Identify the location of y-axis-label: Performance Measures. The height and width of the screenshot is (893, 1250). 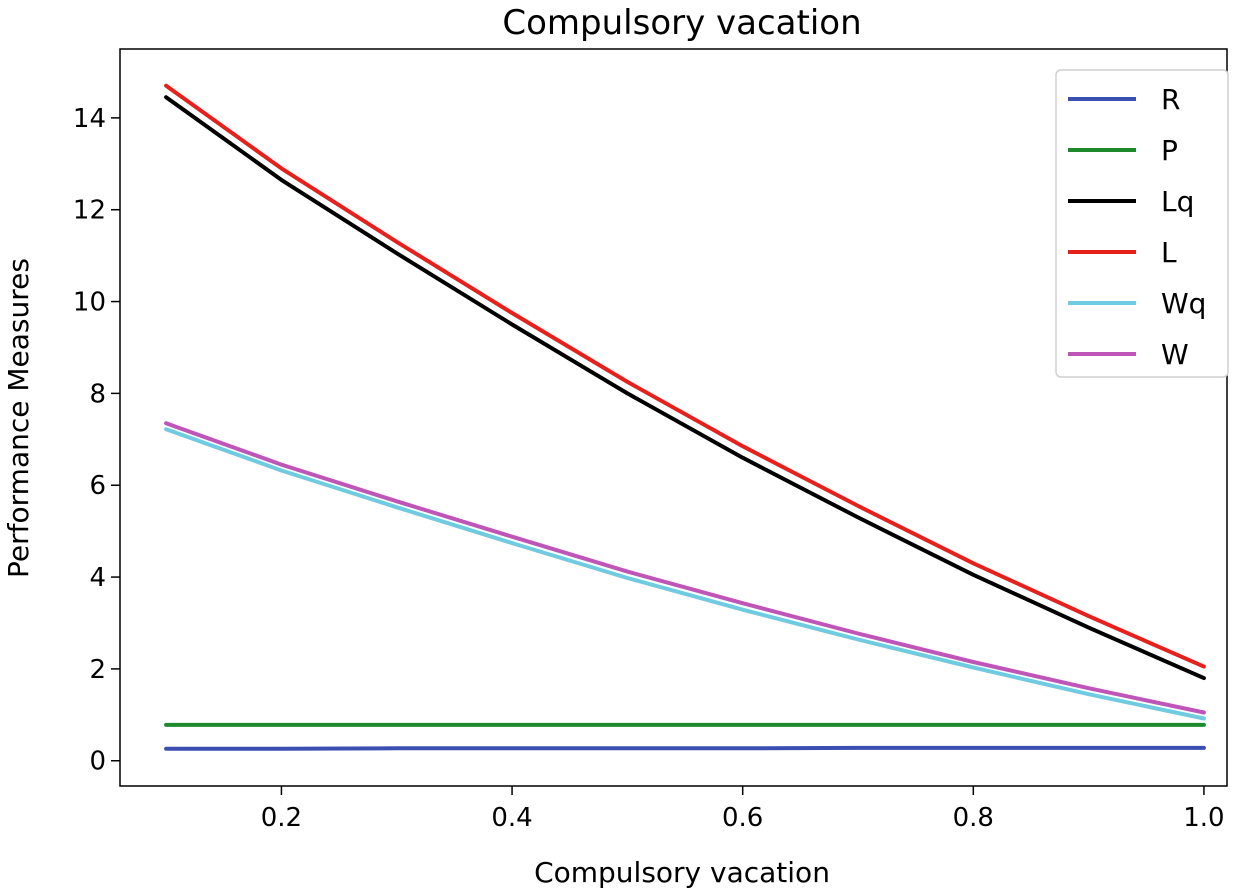
(18, 418).